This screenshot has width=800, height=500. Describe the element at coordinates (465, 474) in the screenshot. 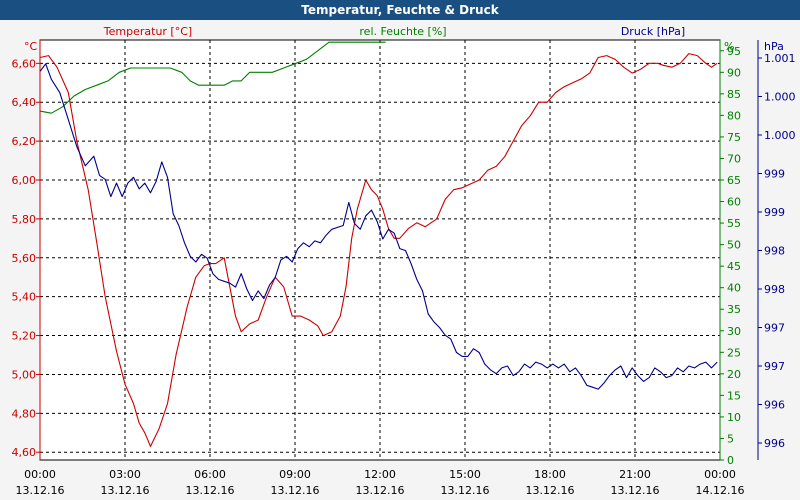

I see `x-tick-label-time: 15:00` at that location.